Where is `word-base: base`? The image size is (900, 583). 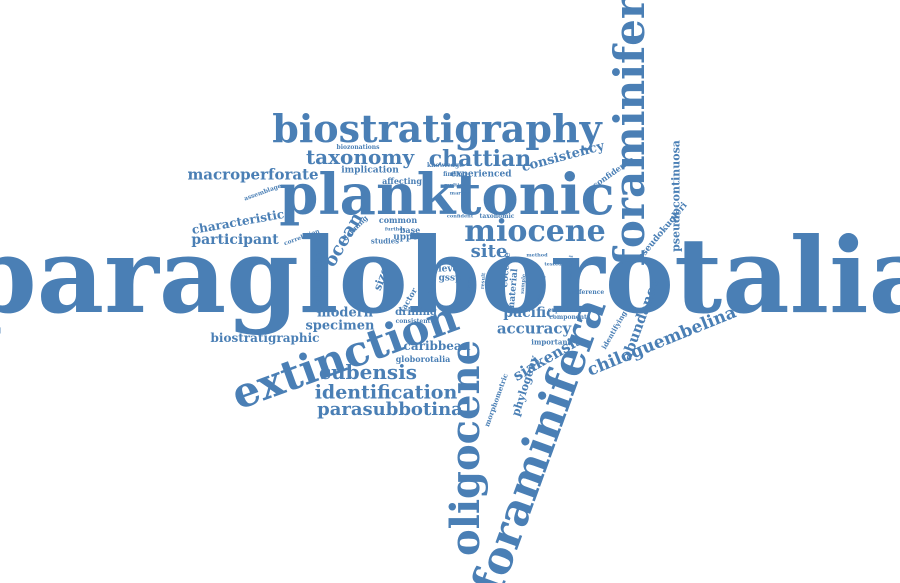
word-base: base is located at coordinates (410, 230).